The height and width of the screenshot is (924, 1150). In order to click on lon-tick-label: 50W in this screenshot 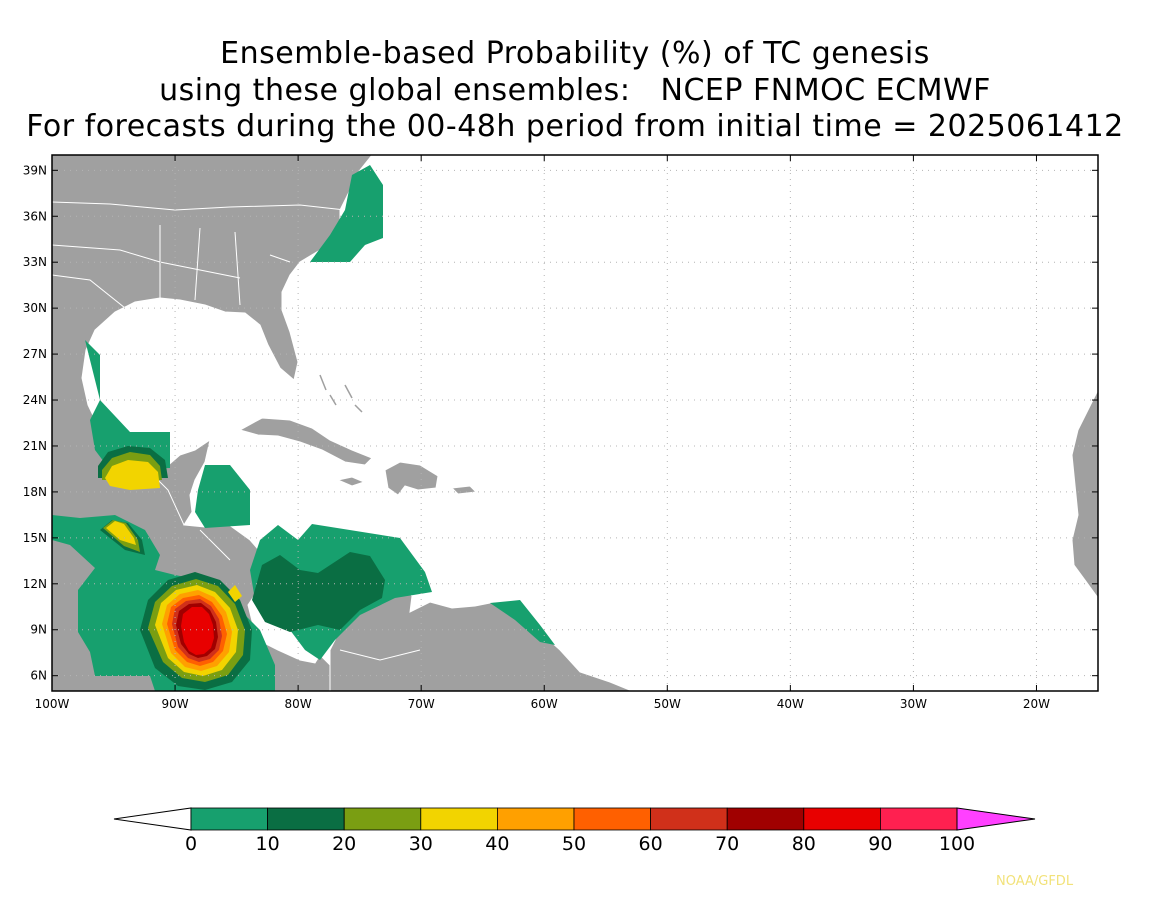, I will do `click(667, 704)`.